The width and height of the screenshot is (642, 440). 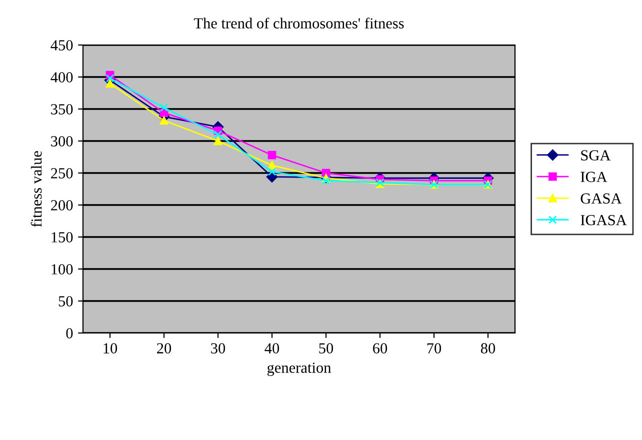 What do you see at coordinates (36, 189) in the screenshot?
I see `y-axis-title: fitness value` at bounding box center [36, 189].